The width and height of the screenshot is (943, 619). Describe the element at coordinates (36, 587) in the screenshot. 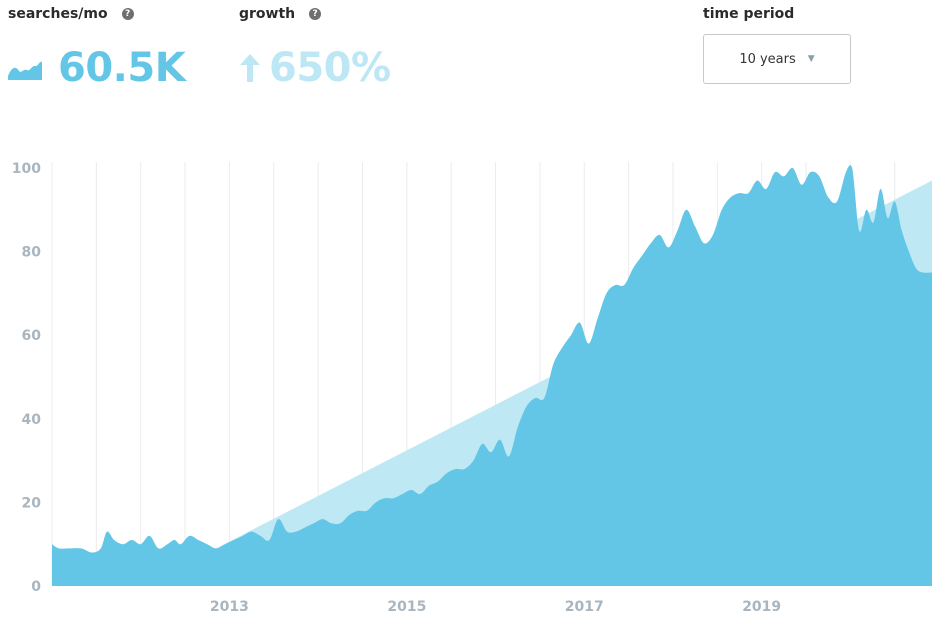

I see `y-tick-label: 0` at that location.